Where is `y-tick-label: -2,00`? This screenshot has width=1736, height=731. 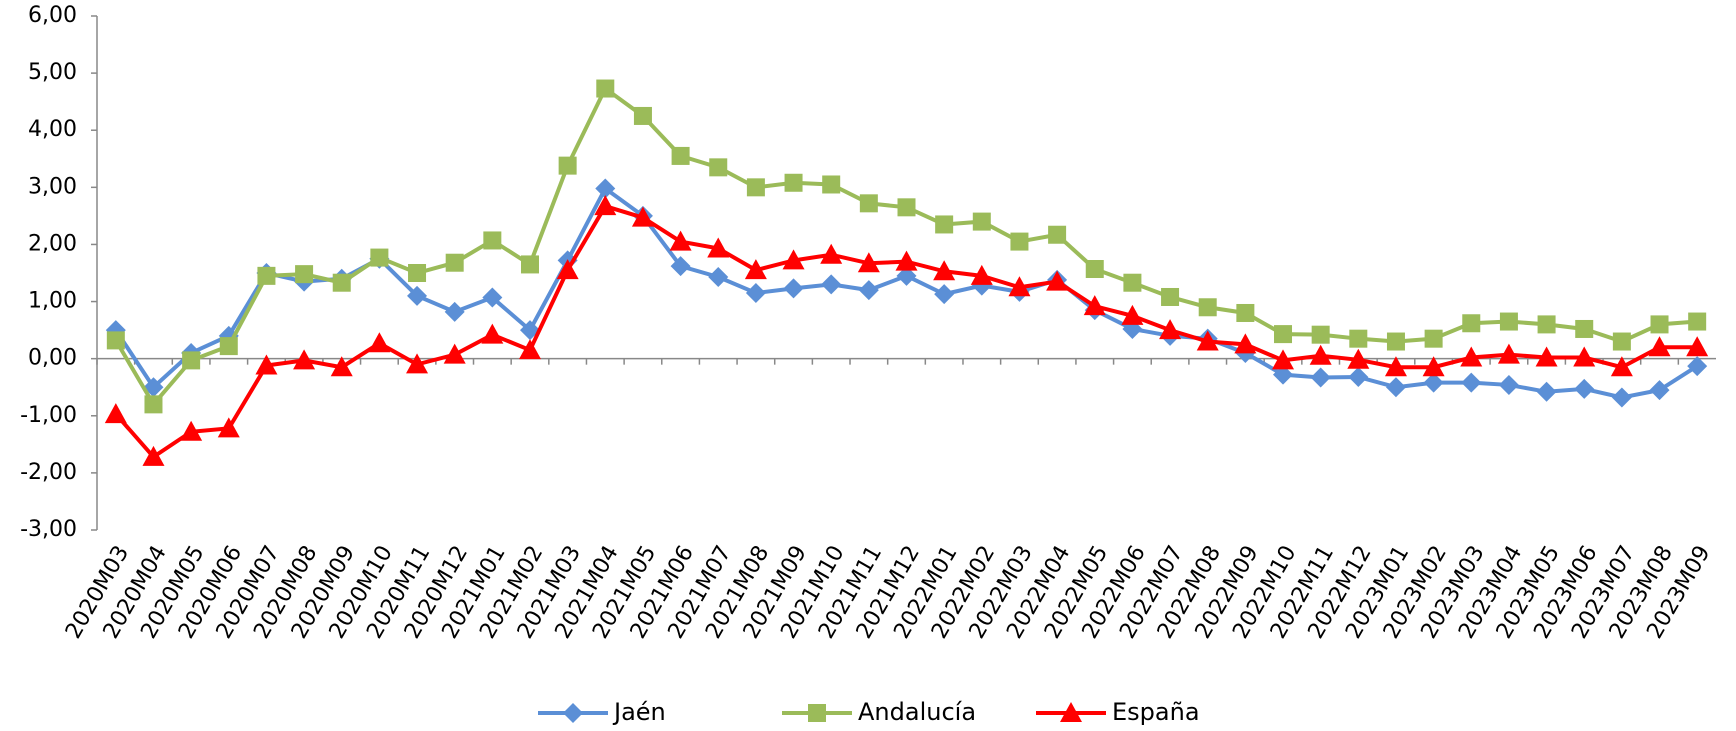
y-tick-label: -2,00 is located at coordinates (48, 472).